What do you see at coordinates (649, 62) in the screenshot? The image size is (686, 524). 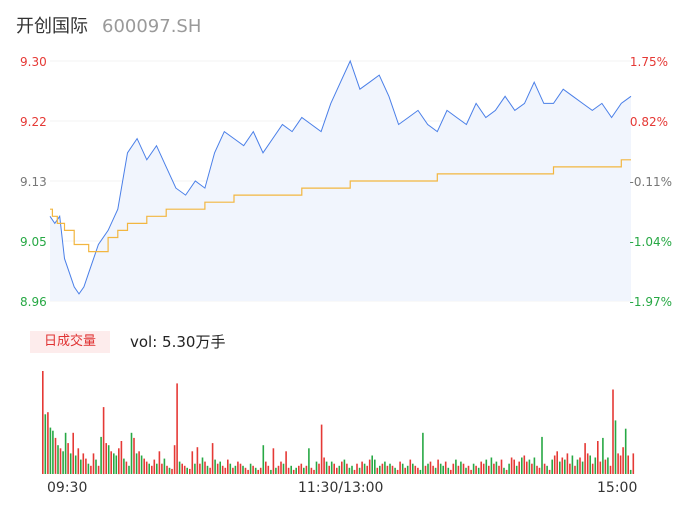 I see `pct-label-right-0: 1.75%` at bounding box center [649, 62].